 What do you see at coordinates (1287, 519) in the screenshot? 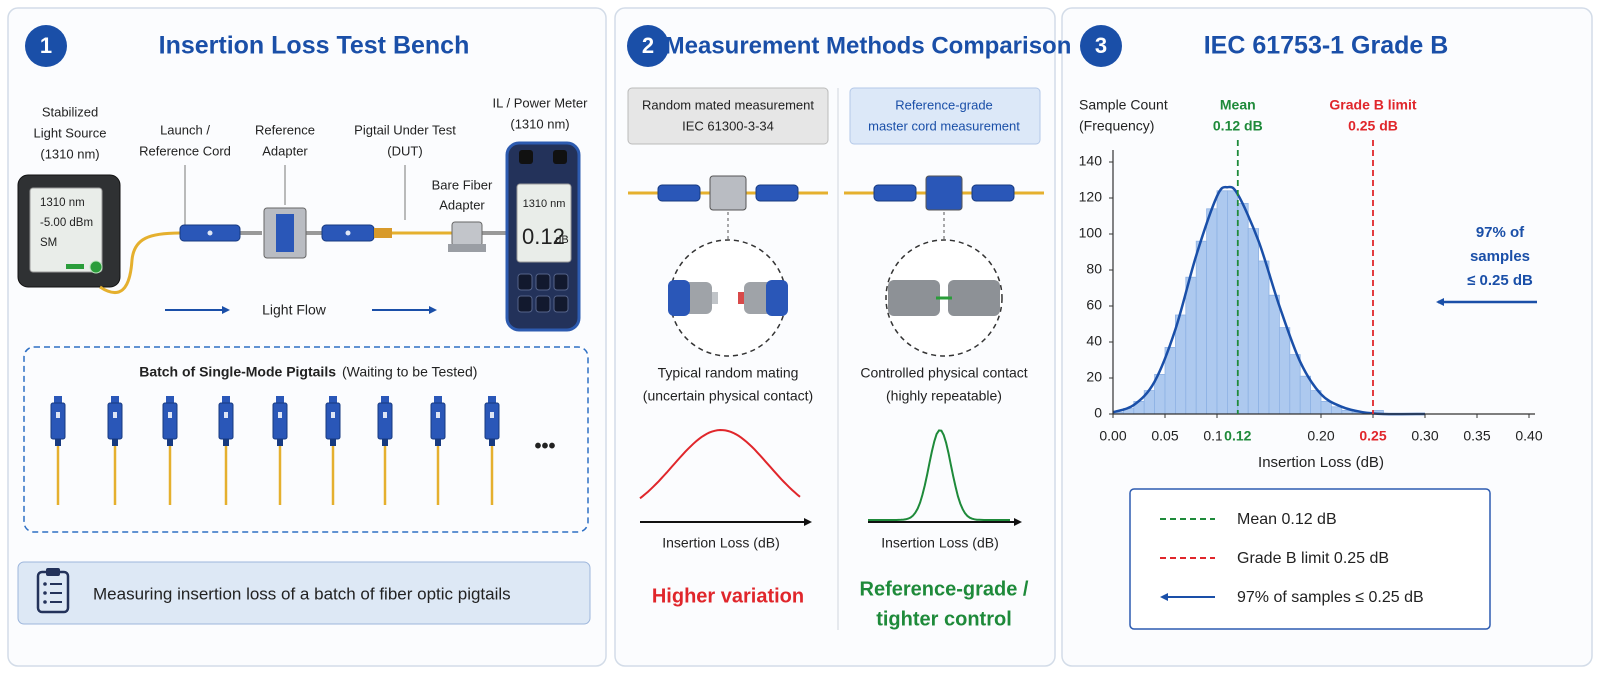
I see `legend-entry: Mean 0.12 dB` at bounding box center [1287, 519].